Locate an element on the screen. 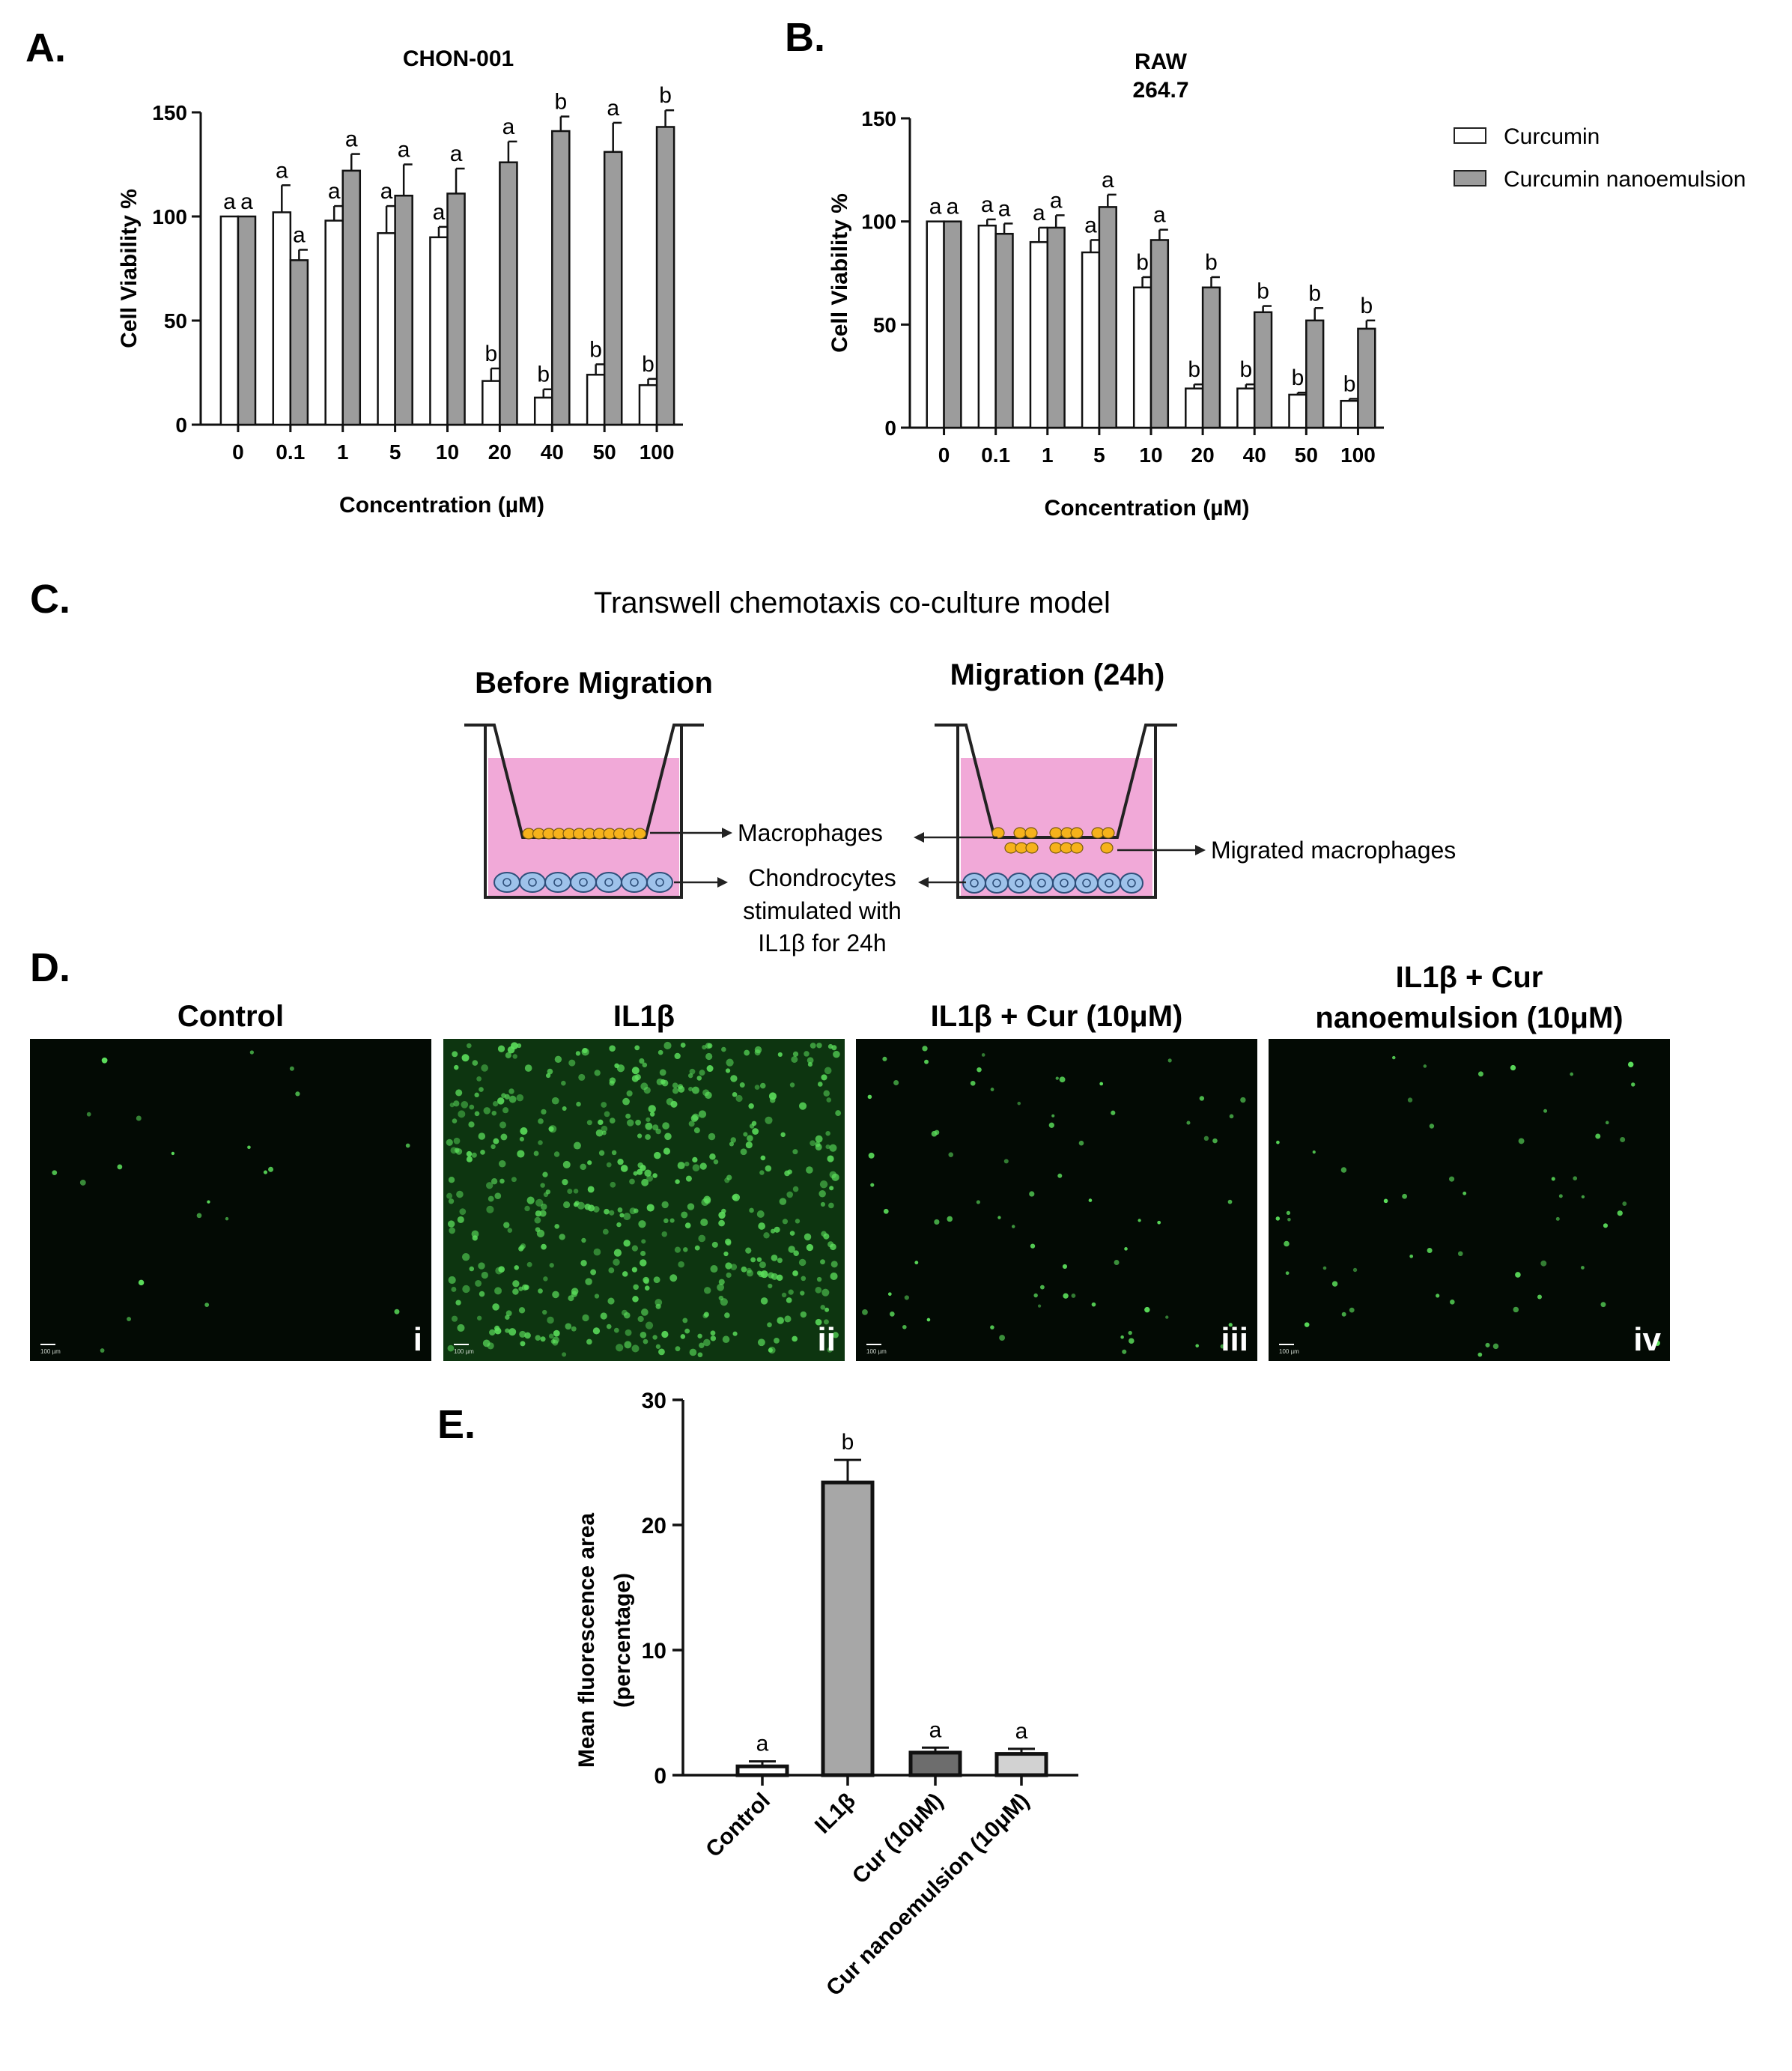 This screenshot has width=1792, height=2071. arrow-chondro-left-head is located at coordinates (722, 882).